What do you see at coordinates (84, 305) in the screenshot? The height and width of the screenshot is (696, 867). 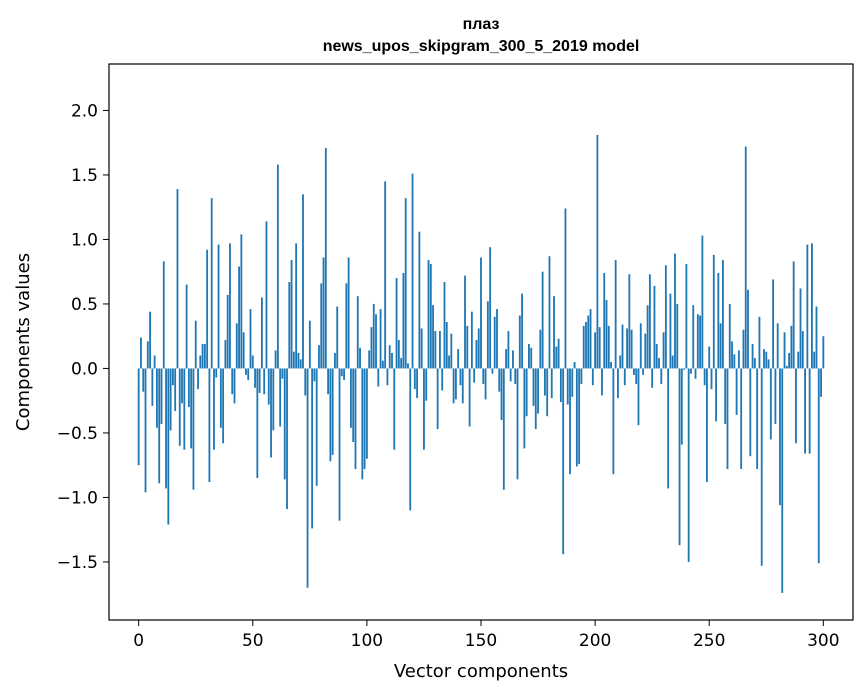 I see `y-tick-label: 0.5` at bounding box center [84, 305].